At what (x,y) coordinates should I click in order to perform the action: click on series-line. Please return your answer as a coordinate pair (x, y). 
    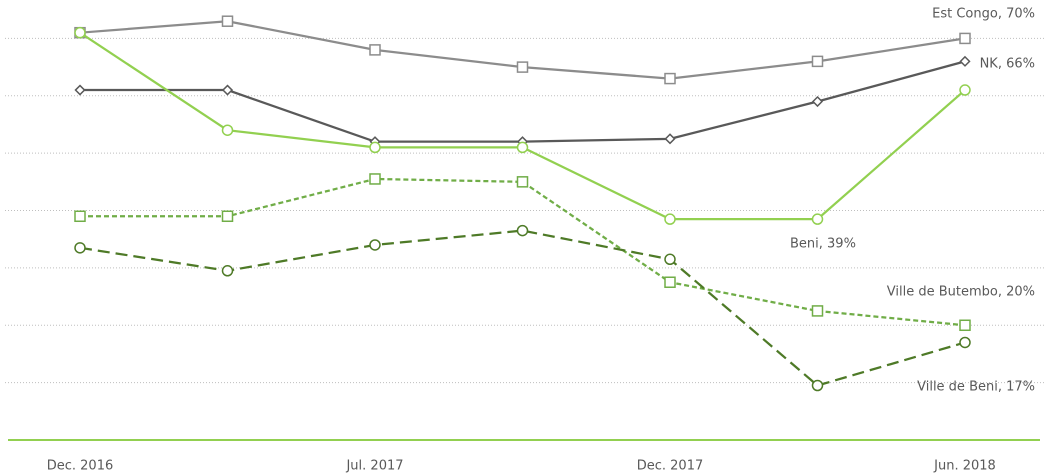
    Looking at the image, I should click on (523, 101).